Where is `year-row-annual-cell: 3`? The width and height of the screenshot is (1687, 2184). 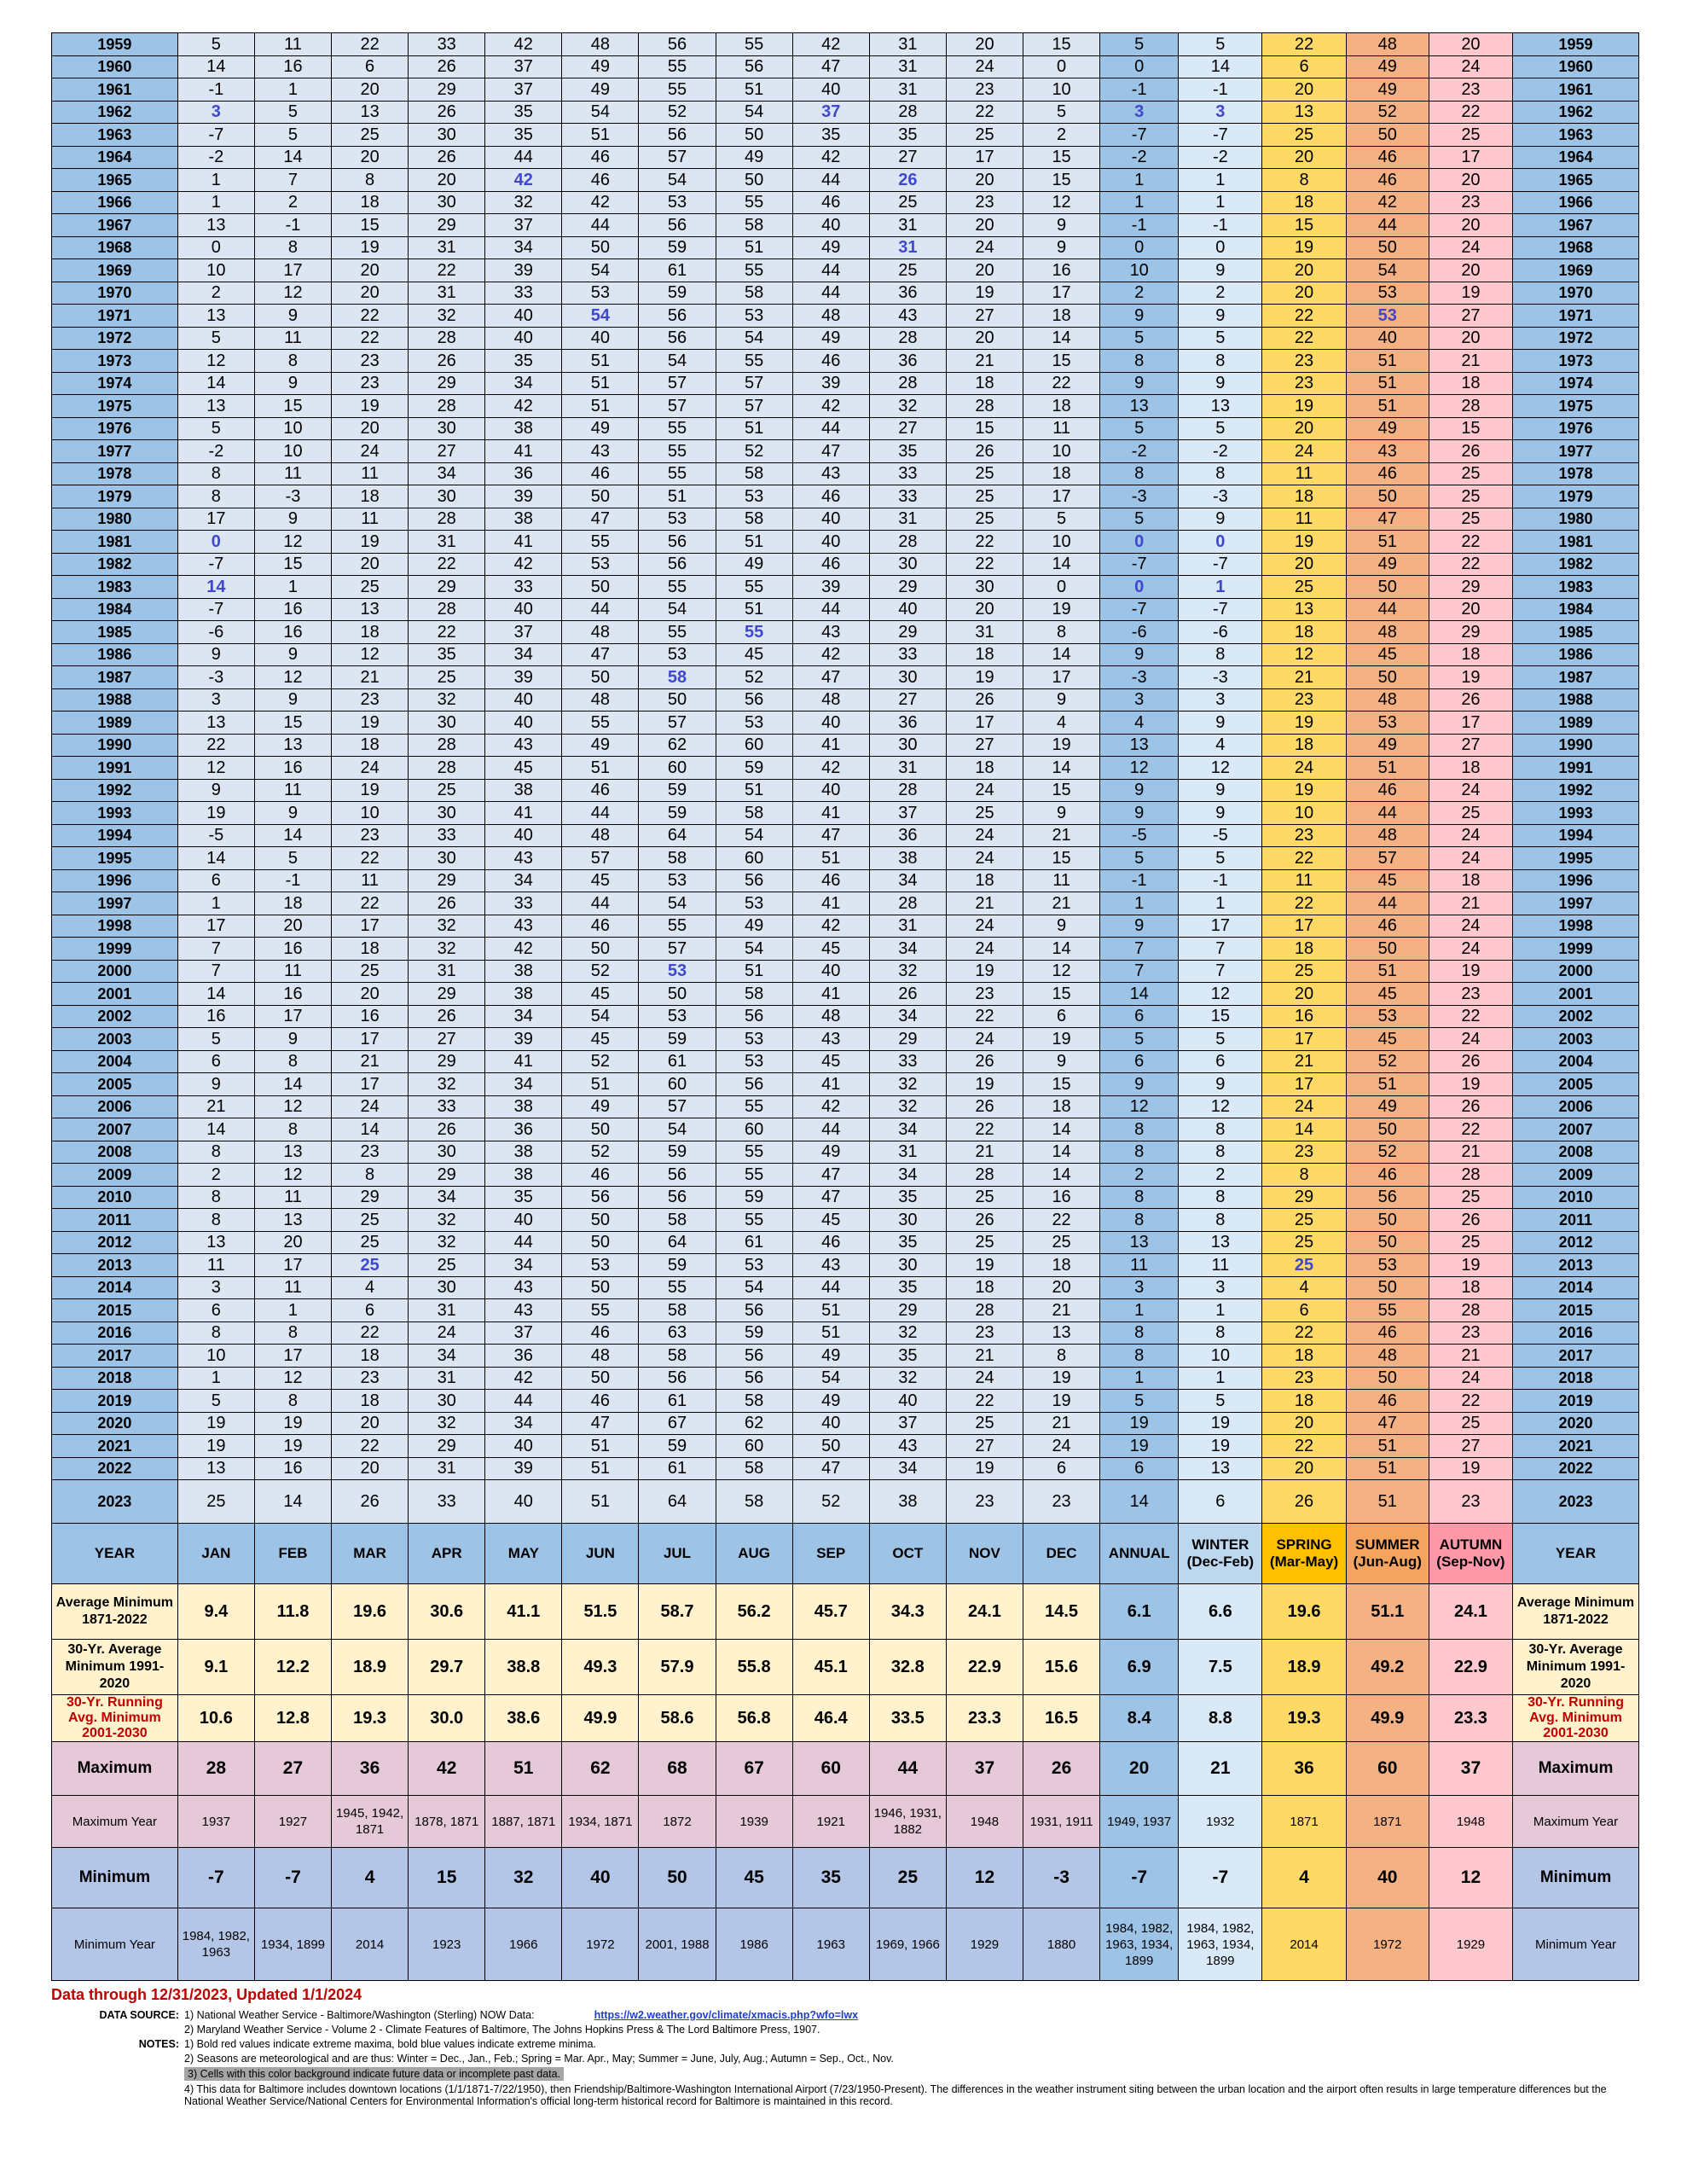 year-row-annual-cell: 3 is located at coordinates (1139, 1287).